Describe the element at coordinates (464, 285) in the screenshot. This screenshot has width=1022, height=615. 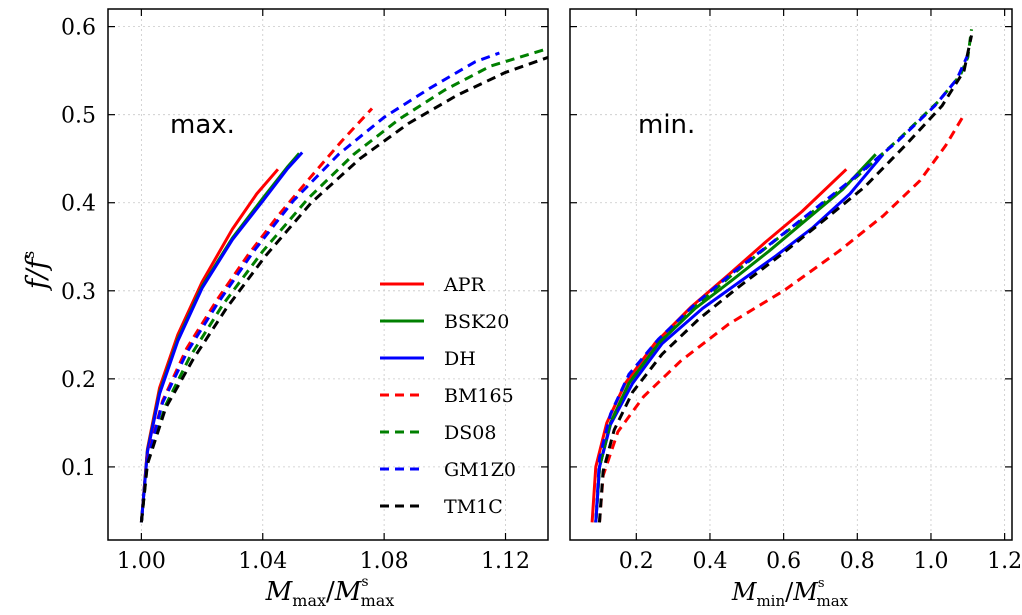
I see `legend-label-apr: APR` at that location.